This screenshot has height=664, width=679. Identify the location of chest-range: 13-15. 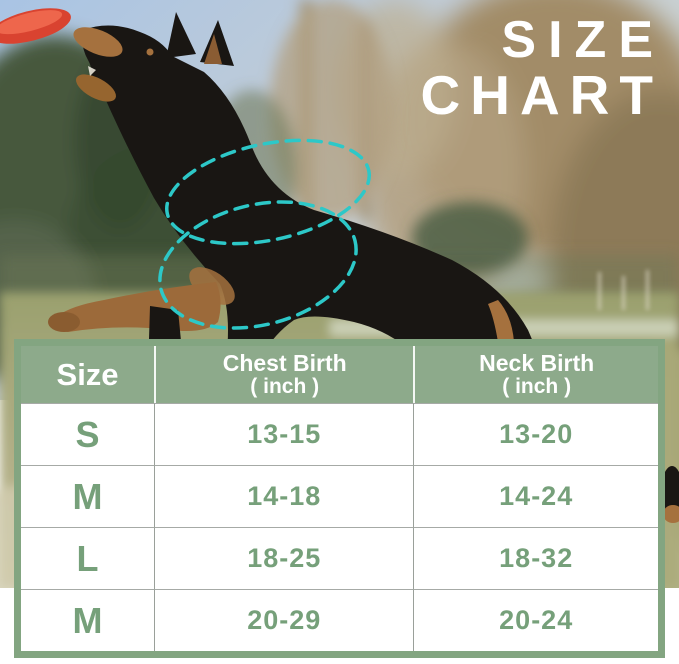
(284, 434).